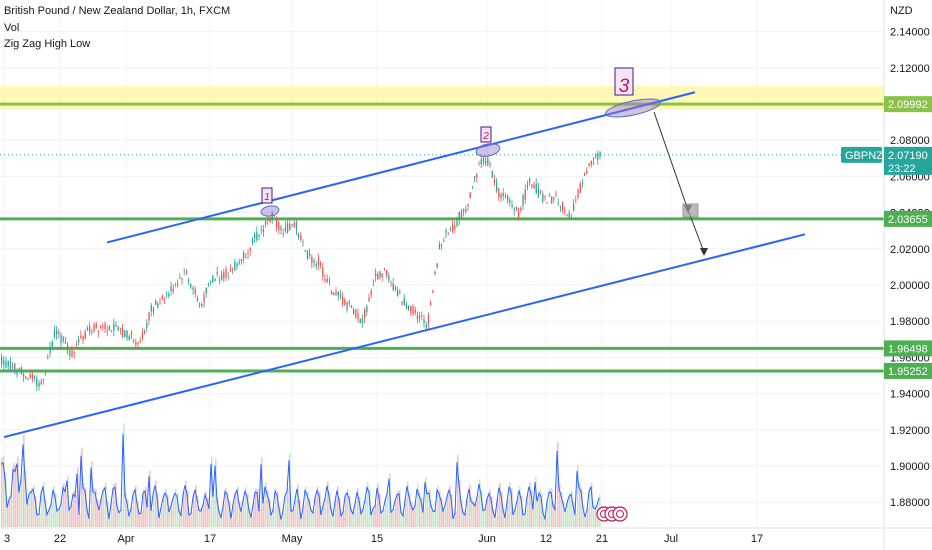 Image resolution: width=932 pixels, height=550 pixels. I want to click on time-axis: 3 22 Apr 17 May 15 Jun 12 21 Jul 17, so click(466, 525).